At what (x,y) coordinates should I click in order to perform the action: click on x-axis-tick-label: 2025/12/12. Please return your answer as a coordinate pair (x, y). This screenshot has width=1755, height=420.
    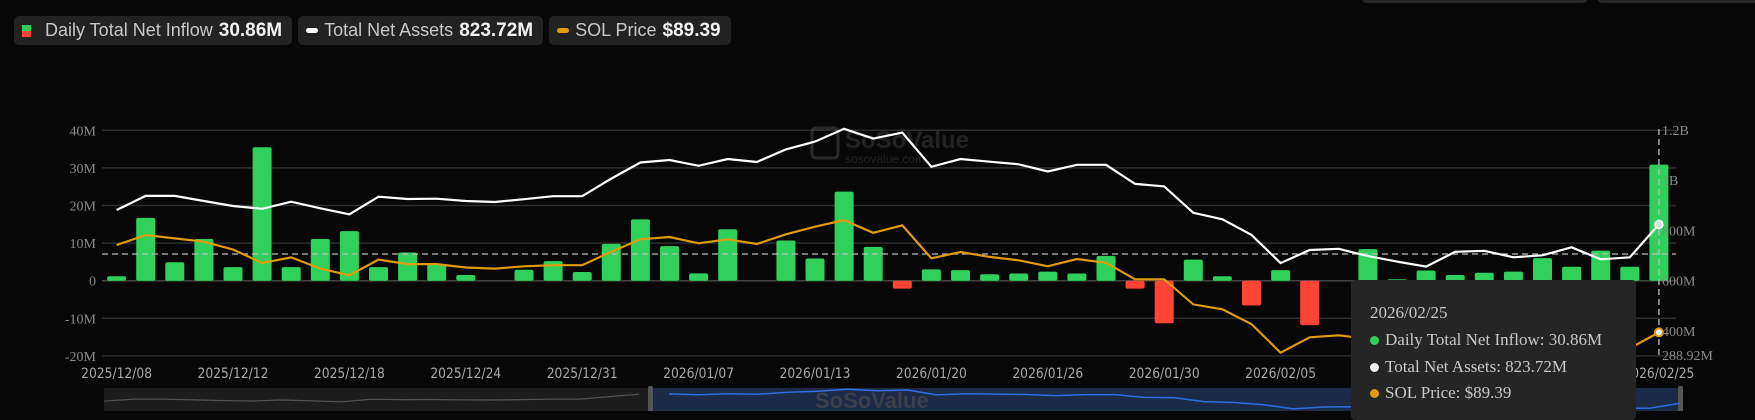
    Looking at the image, I should click on (233, 374).